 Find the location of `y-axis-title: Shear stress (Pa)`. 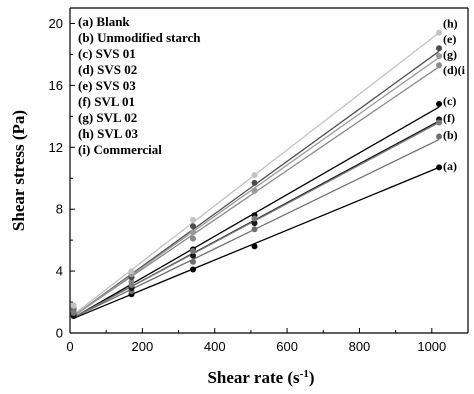

y-axis-title: Shear stress (Pa) is located at coordinates (18, 170).